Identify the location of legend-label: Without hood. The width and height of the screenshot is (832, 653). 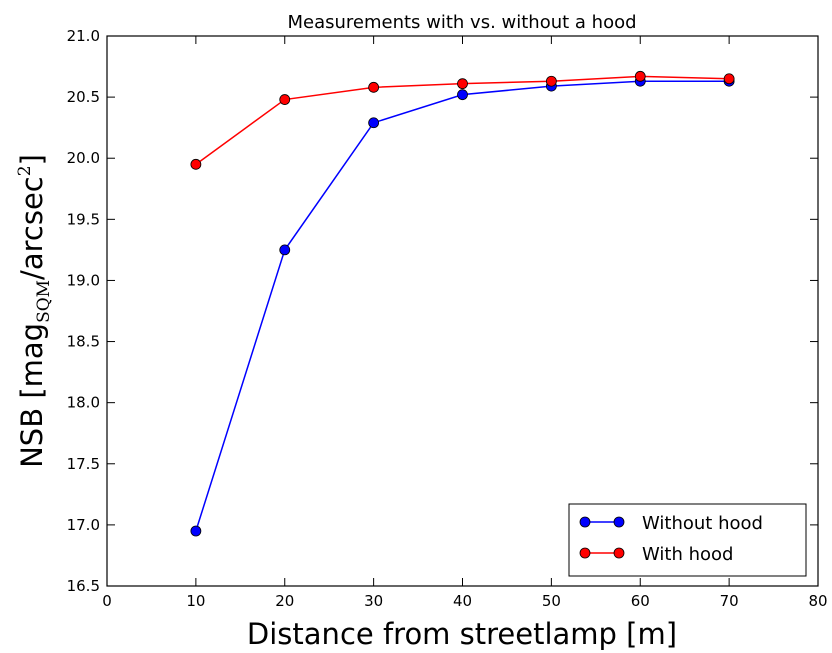
(702, 523).